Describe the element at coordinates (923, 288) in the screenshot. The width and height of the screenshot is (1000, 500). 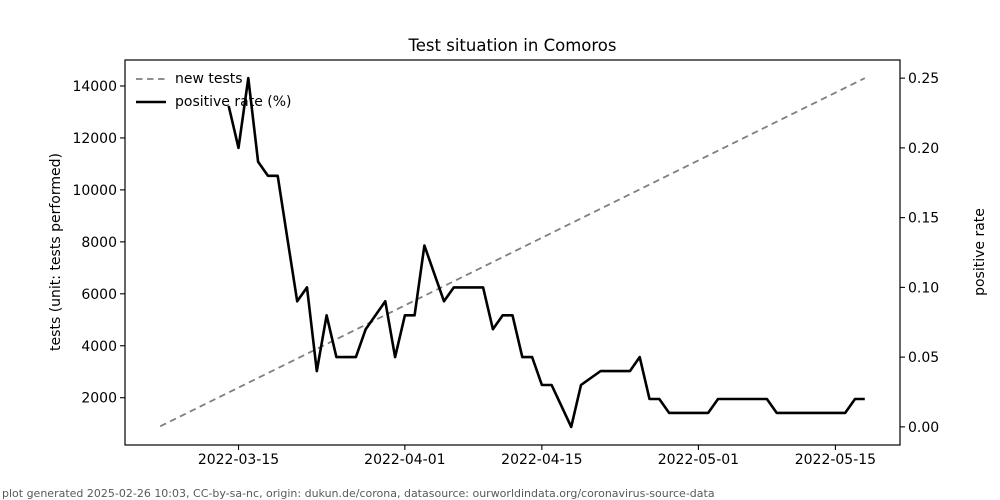
I see `y-right-tick-label: 0.10` at that location.